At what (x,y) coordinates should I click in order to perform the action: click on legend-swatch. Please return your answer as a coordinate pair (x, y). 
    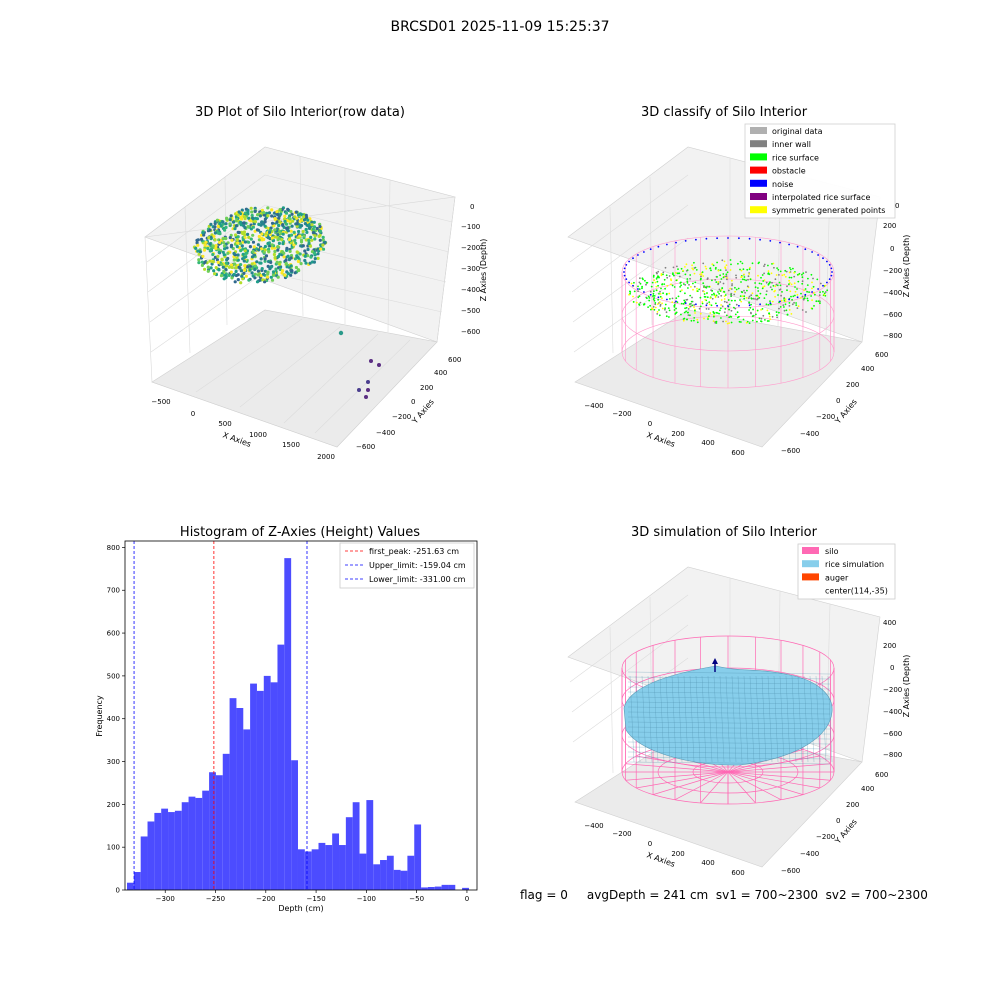
    Looking at the image, I should click on (758, 144).